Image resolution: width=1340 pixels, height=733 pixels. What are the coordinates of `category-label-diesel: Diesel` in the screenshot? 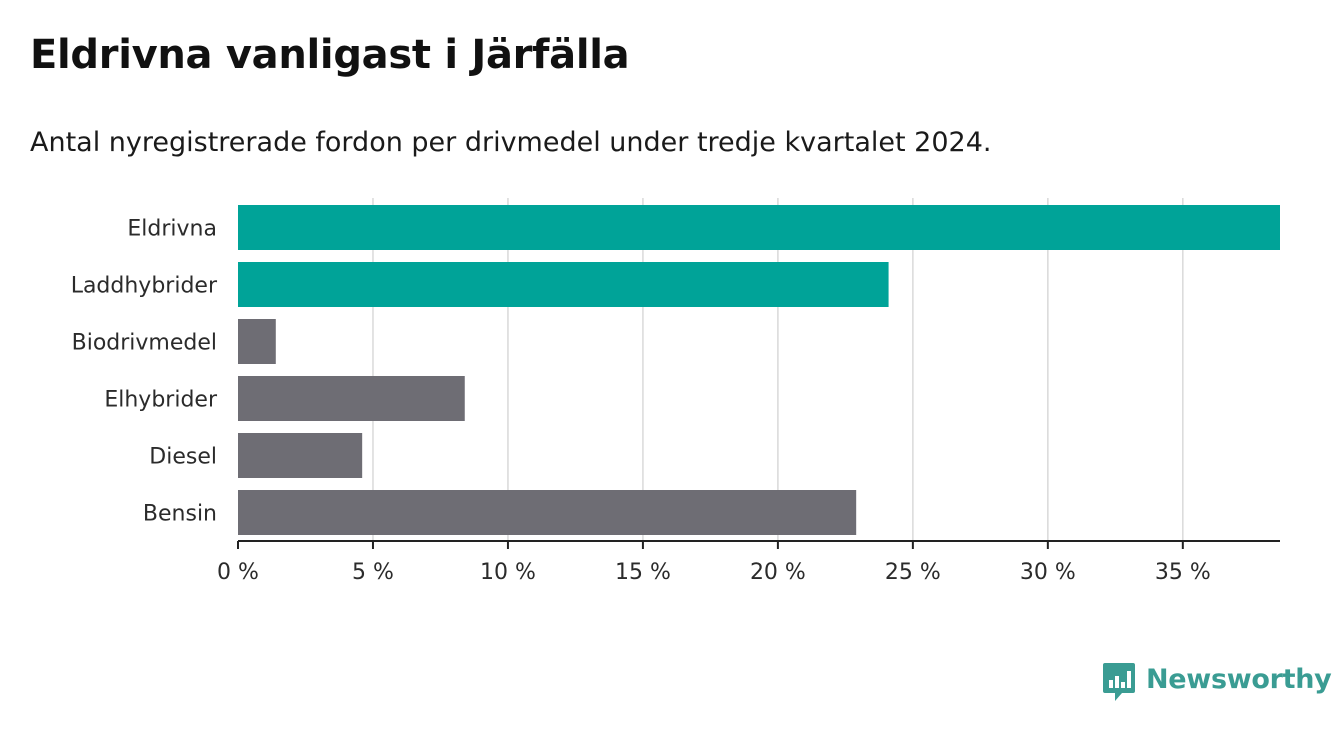 It's located at (183, 457).